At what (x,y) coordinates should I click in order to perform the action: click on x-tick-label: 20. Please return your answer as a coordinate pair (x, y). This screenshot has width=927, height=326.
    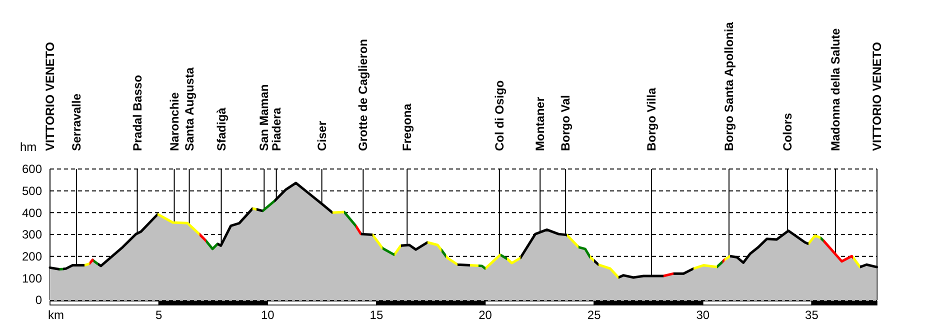
    Looking at the image, I should click on (485, 315).